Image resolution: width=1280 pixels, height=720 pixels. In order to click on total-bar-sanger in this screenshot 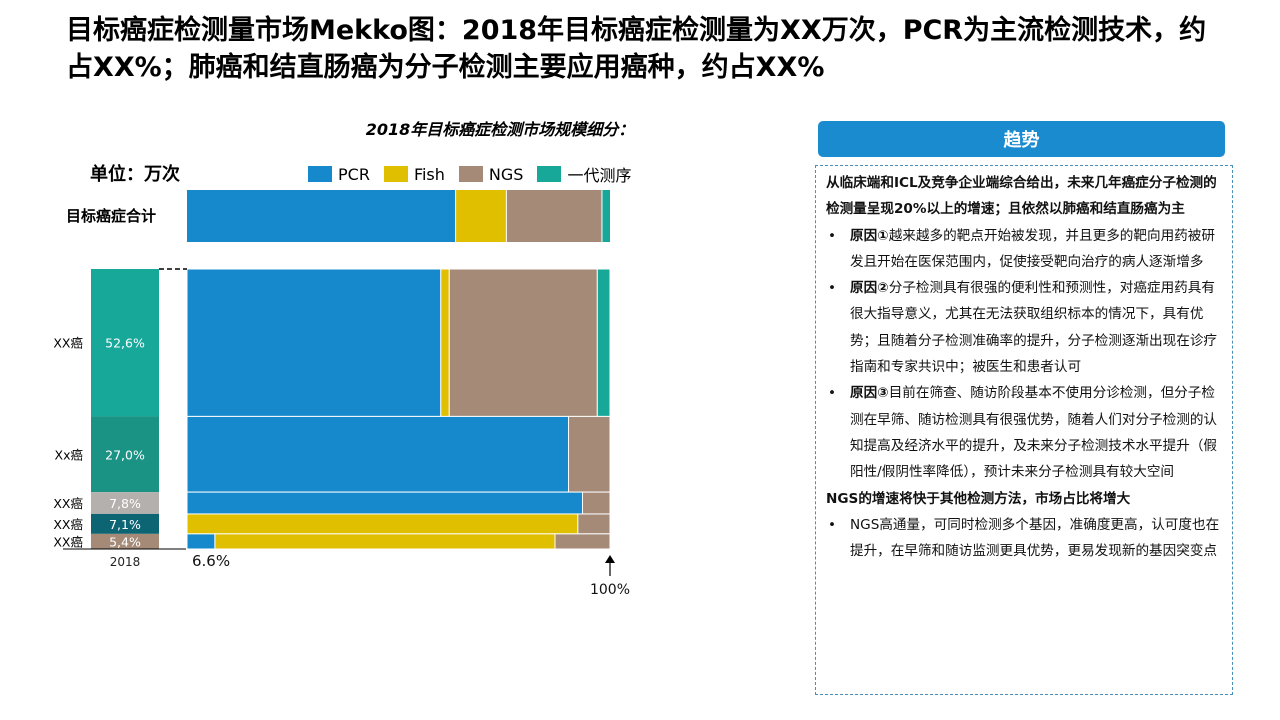, I will do `click(605, 216)`.